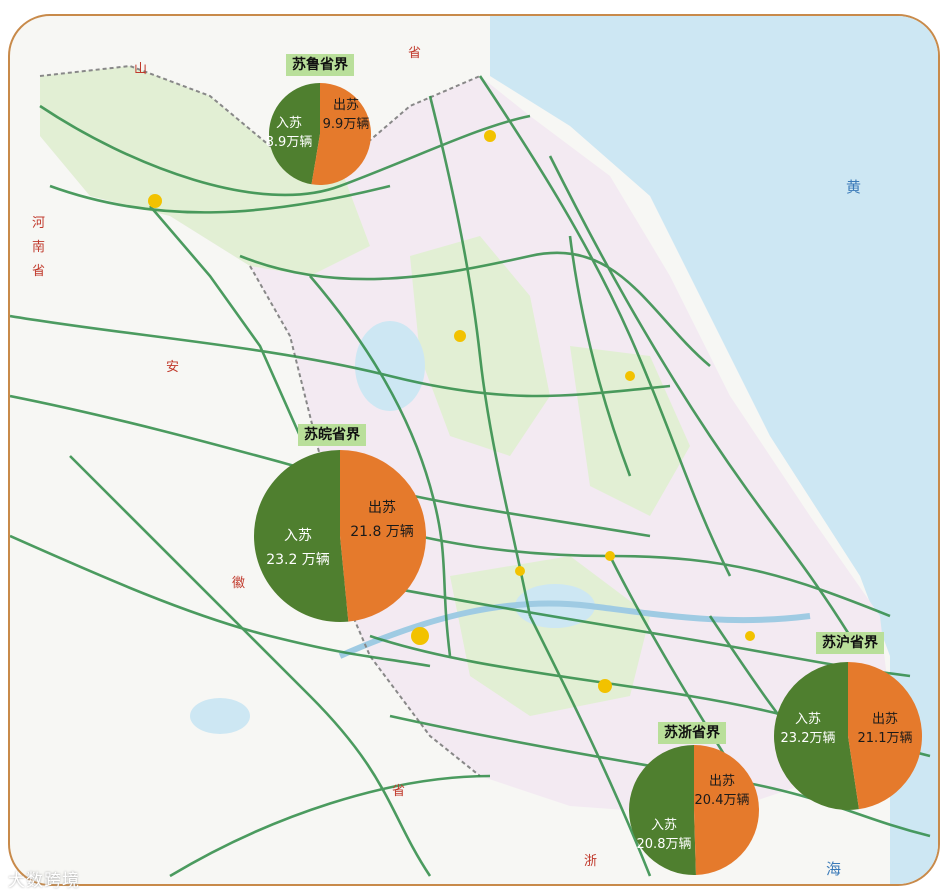 This screenshot has width=950, height=896. Describe the element at coordinates (692, 733) in the screenshot. I see `border-tag-zhe: 苏浙省界` at that location.